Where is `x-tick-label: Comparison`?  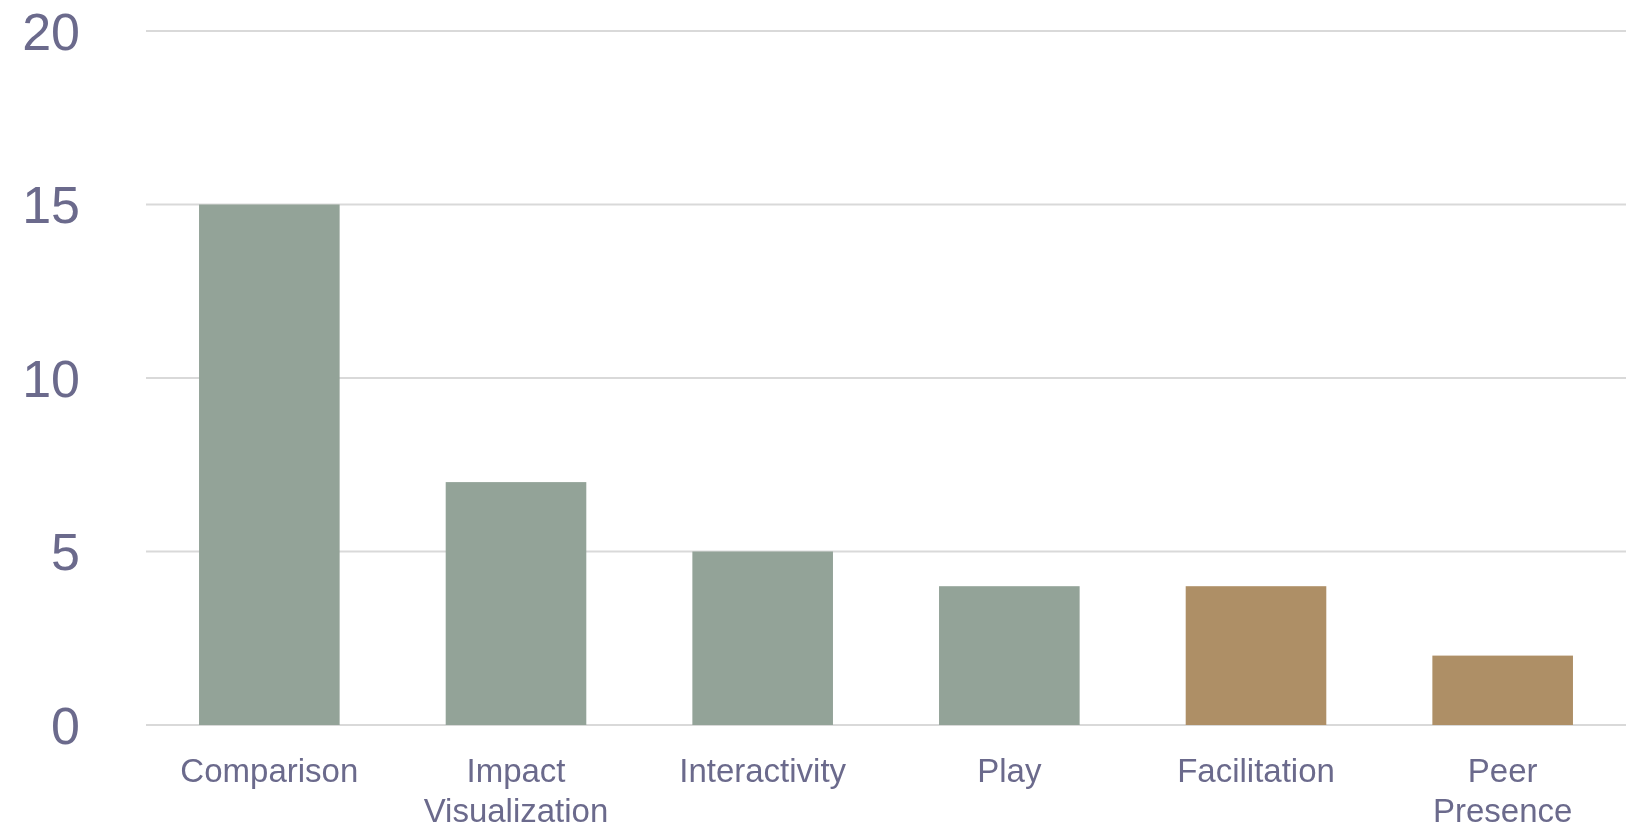 x-tick-label: Comparison is located at coordinates (269, 770).